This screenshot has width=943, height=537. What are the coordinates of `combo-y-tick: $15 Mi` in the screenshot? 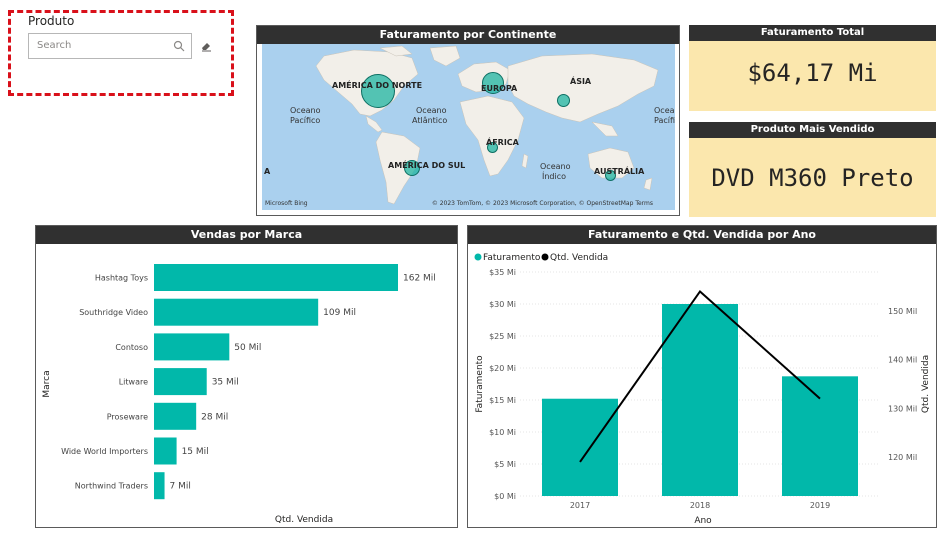 It's located at (502, 400).